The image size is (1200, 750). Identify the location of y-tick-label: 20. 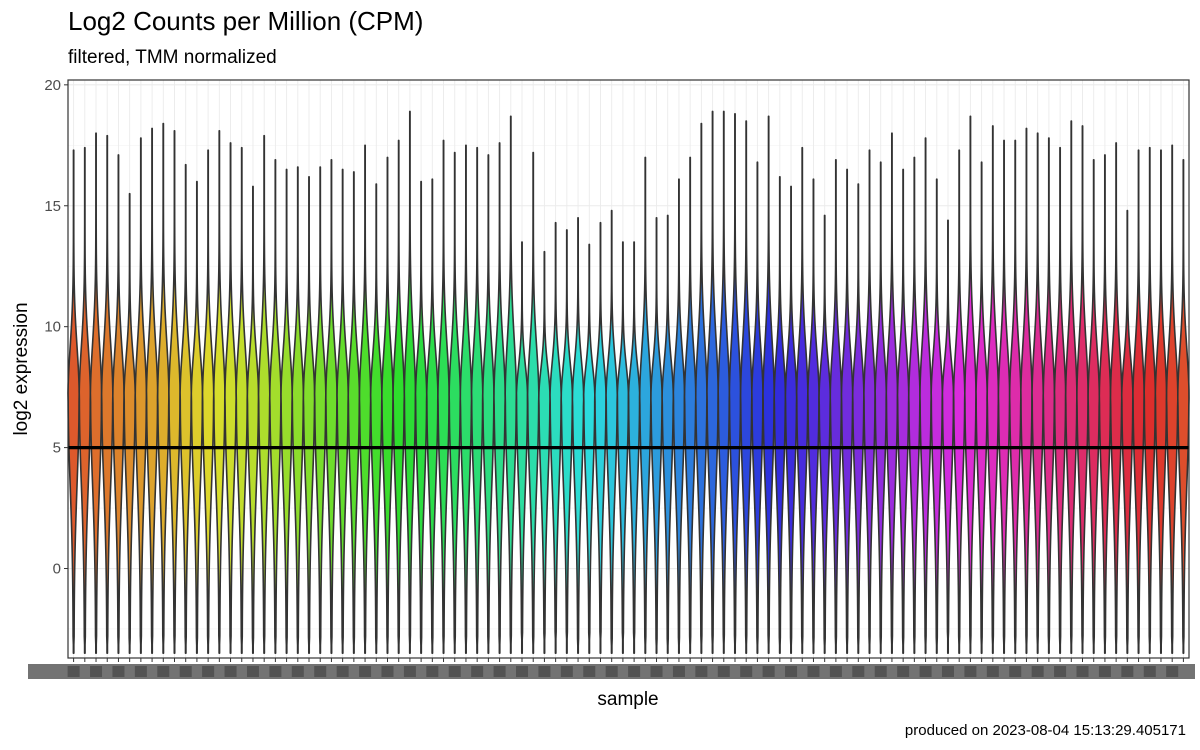
(52, 85).